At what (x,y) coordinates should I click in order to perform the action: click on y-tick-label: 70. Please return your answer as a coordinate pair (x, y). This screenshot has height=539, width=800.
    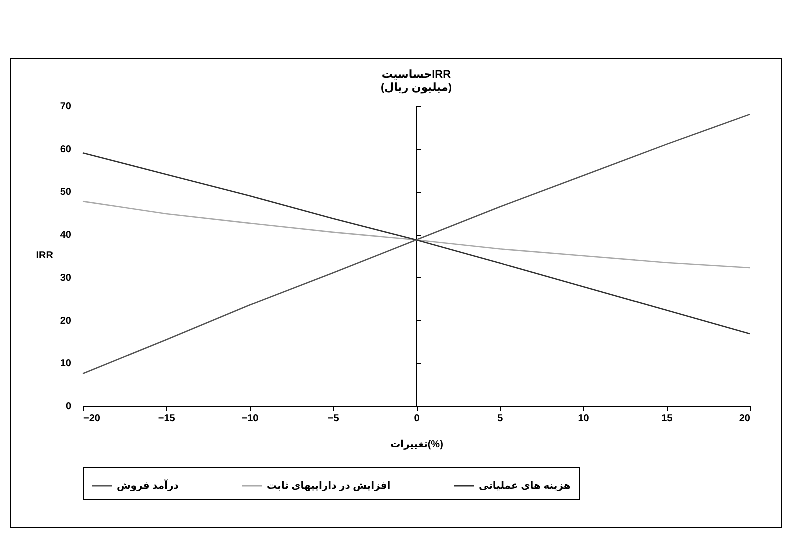
    Looking at the image, I should click on (66, 107).